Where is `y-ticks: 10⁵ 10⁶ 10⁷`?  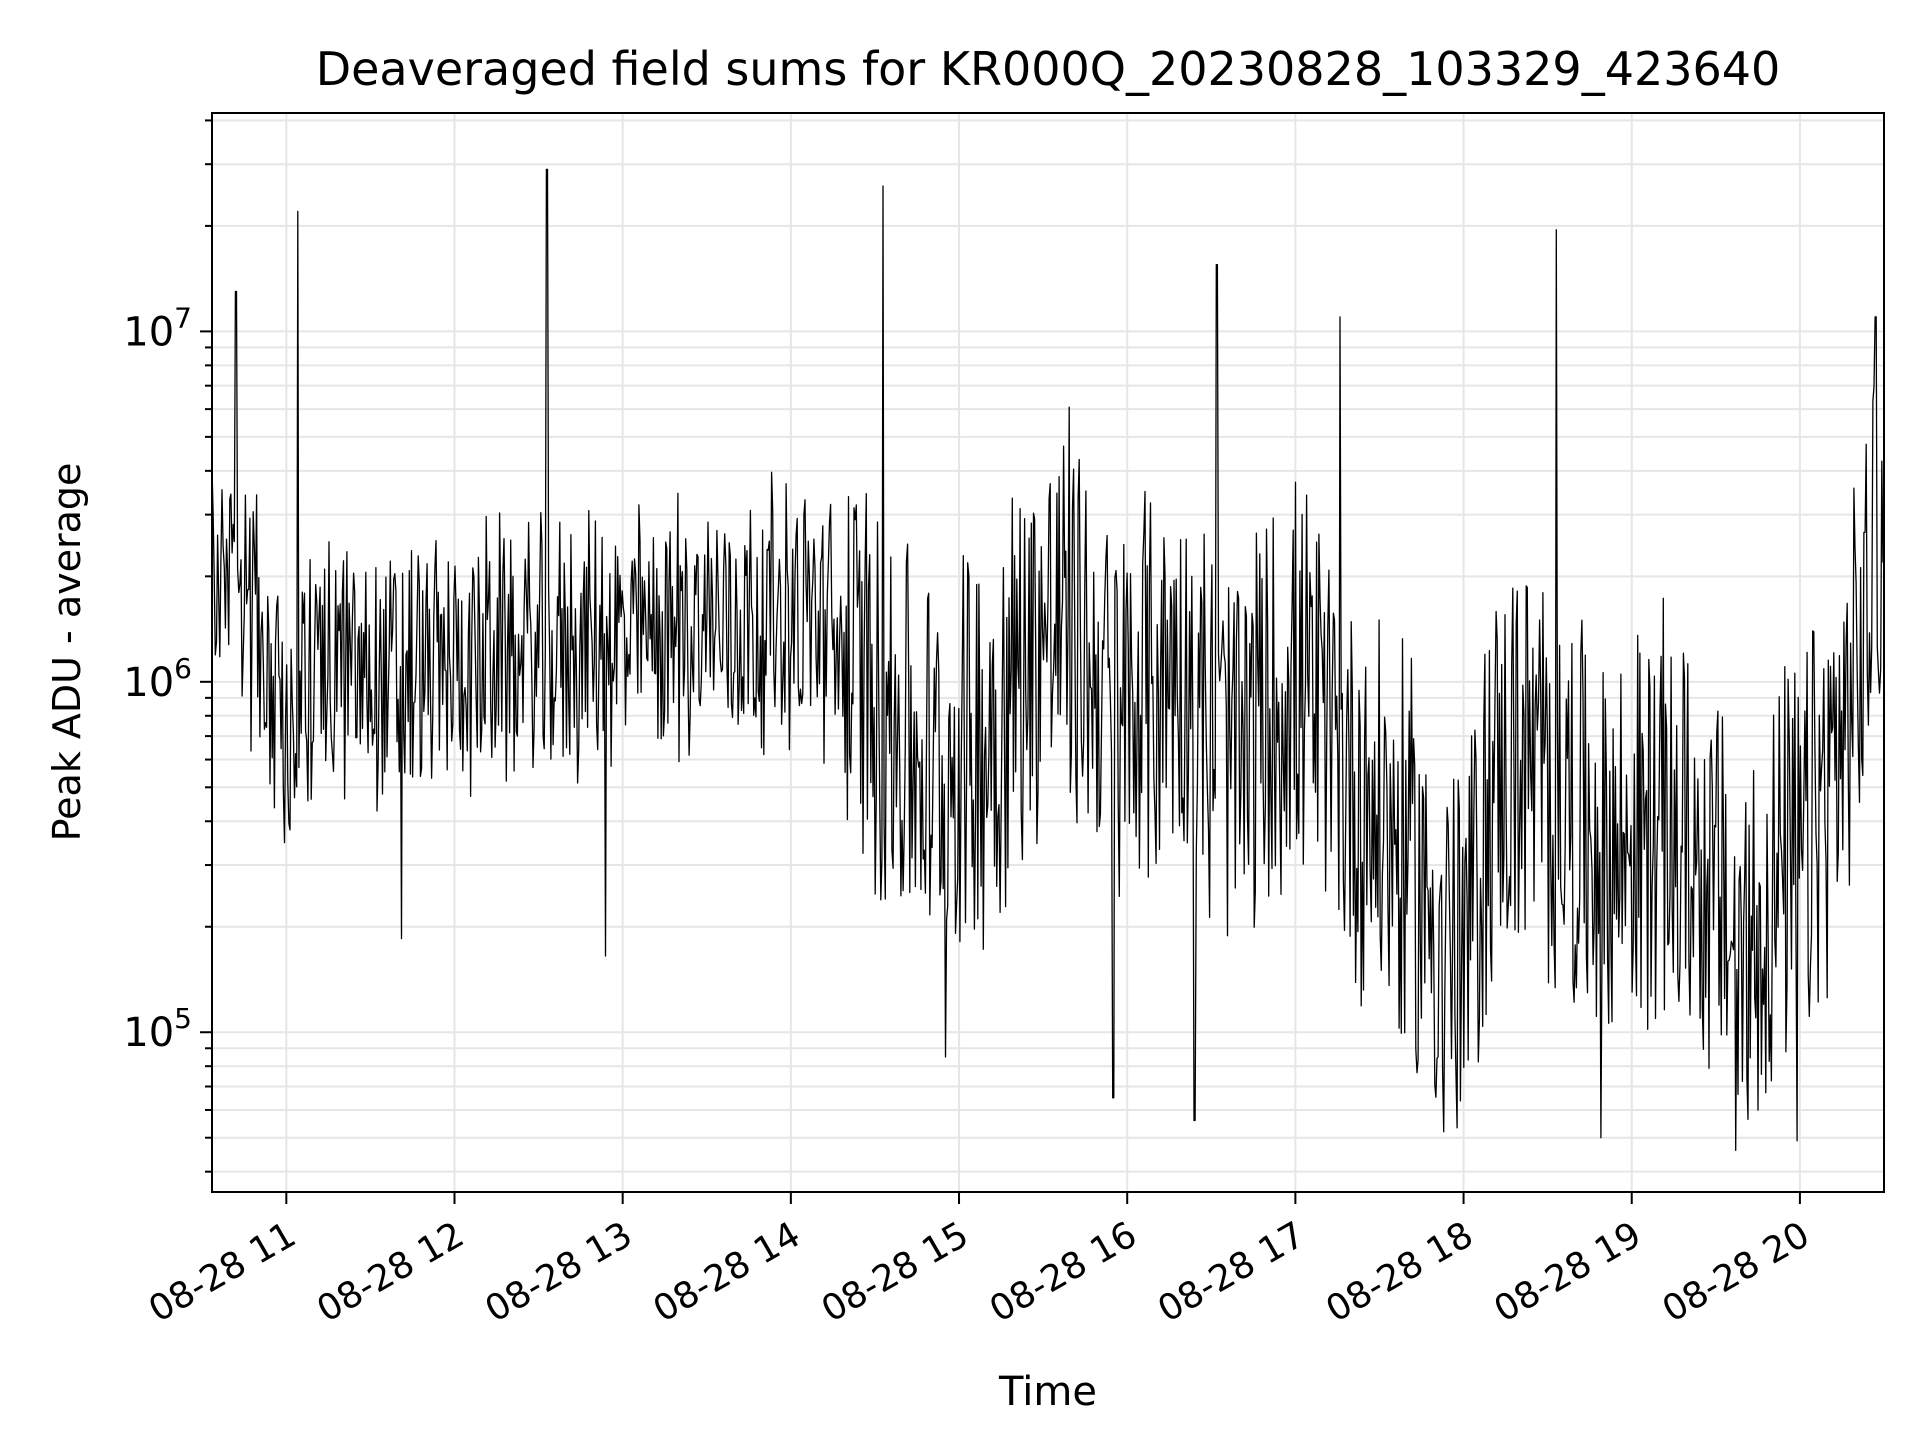
y-ticks: 10⁵ 10⁶ 10⁷ is located at coordinates (167, 646).